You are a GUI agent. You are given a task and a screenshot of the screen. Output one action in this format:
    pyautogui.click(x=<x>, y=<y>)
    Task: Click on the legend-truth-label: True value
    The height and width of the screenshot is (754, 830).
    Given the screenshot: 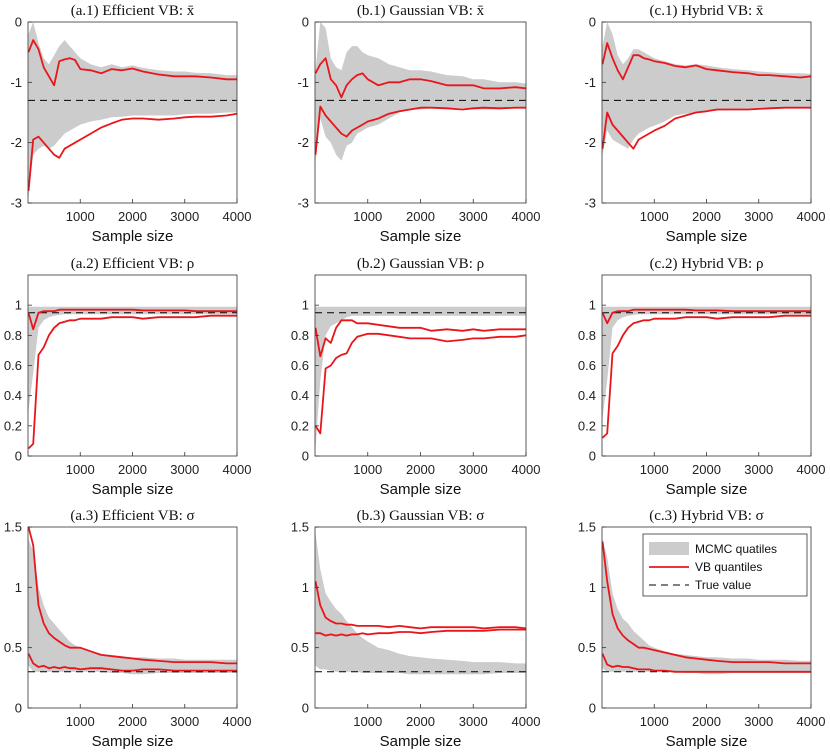 What is the action you would take?
    pyautogui.click(x=723, y=585)
    